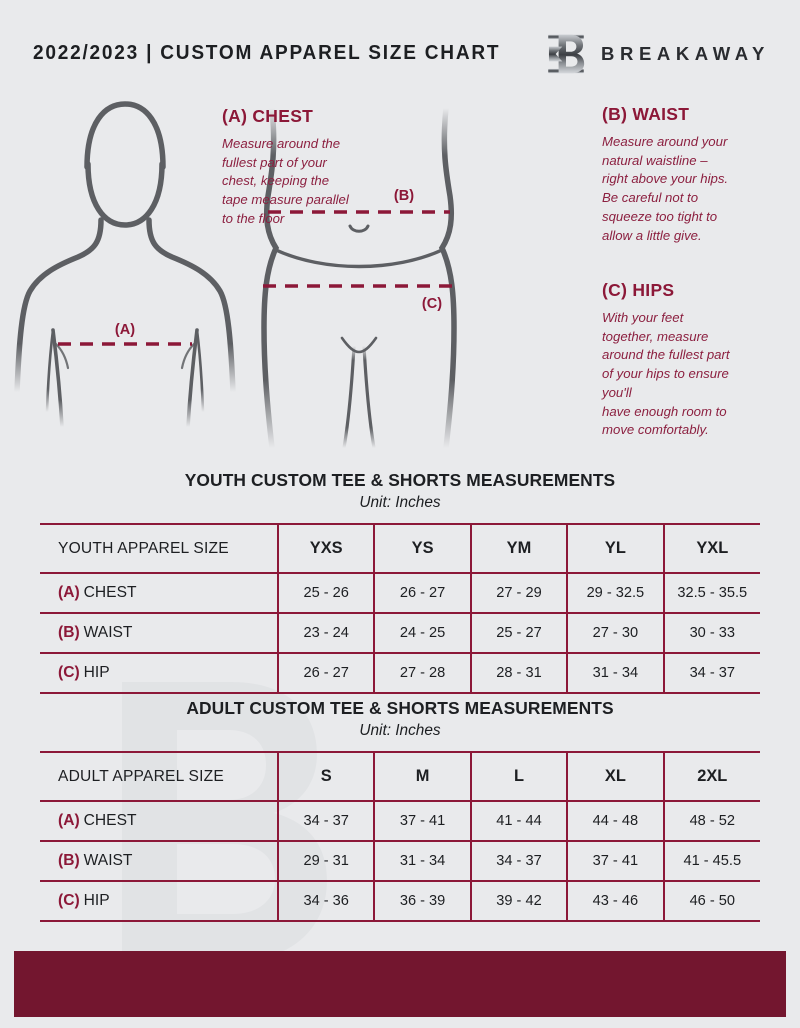 This screenshot has height=1028, width=800. I want to click on youth-waist-ys: 24 - 25, so click(422, 633).